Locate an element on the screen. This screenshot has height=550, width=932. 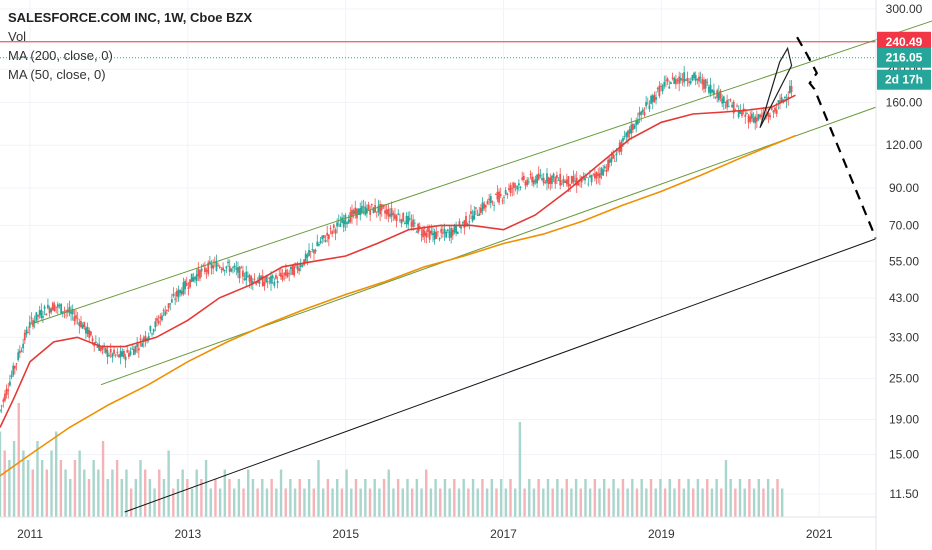
time-tick-label: 2019 is located at coordinates (661, 534).